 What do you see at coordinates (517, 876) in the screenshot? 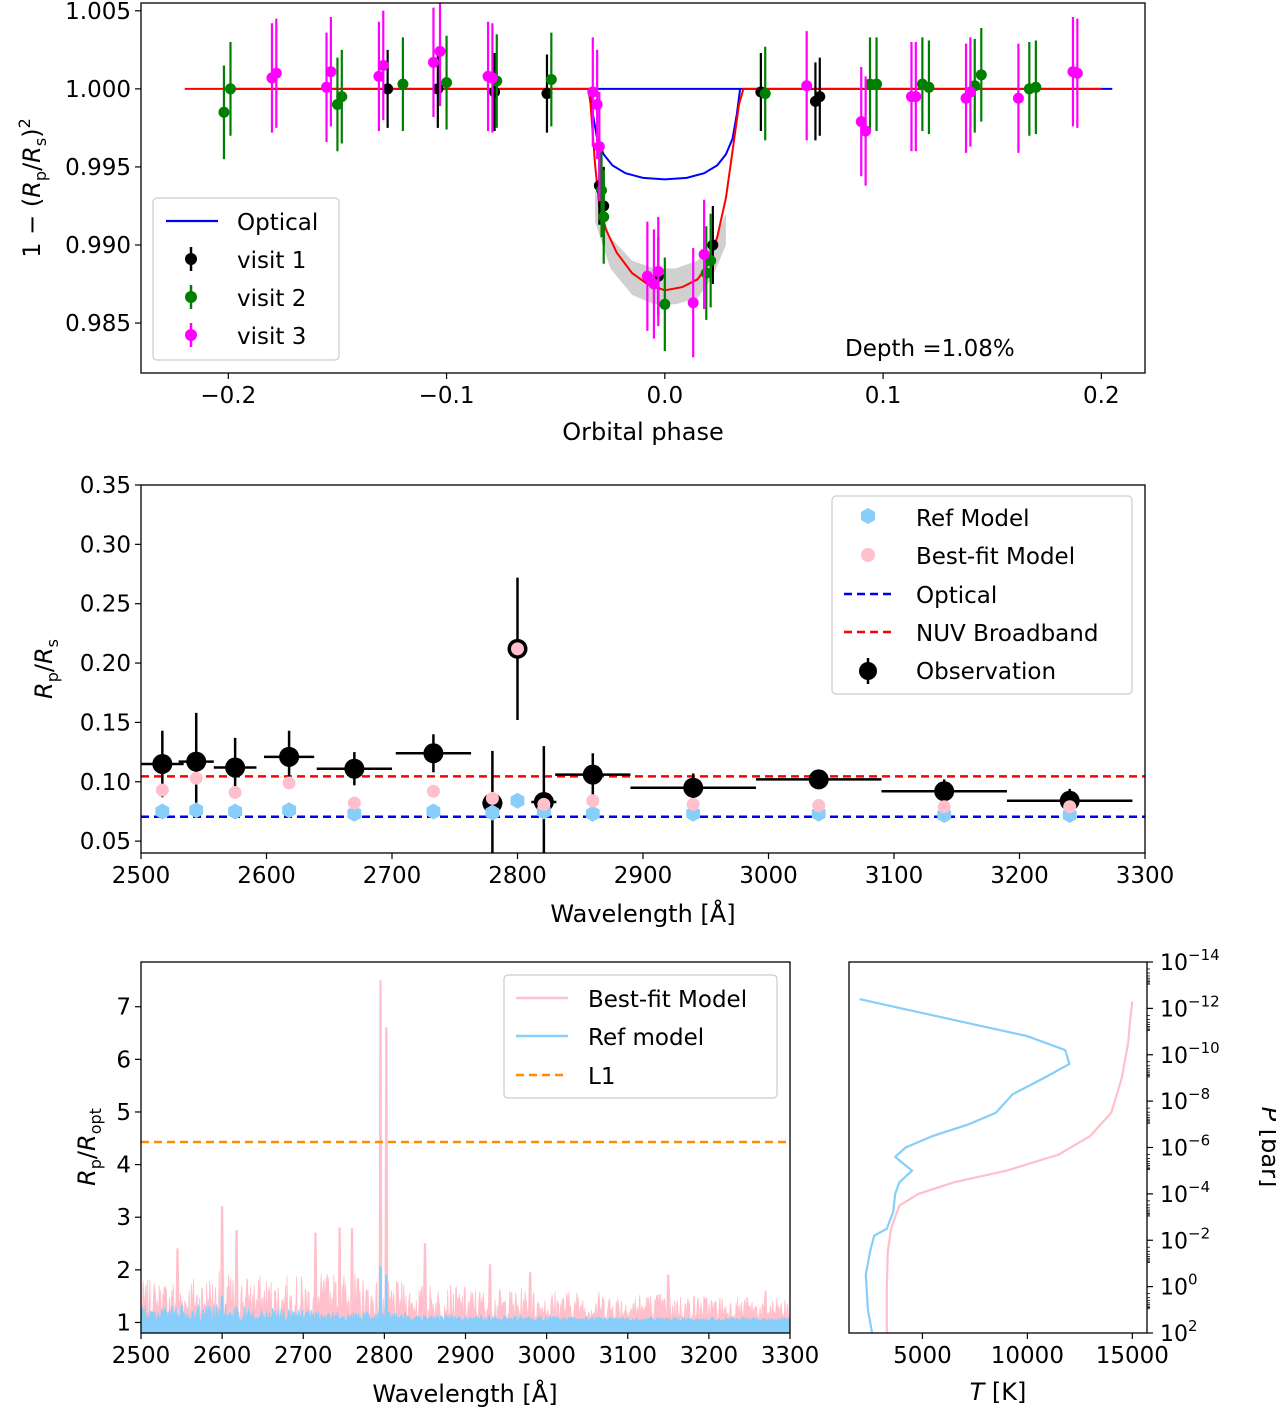
I see `x-tick-label: 2800` at bounding box center [517, 876].